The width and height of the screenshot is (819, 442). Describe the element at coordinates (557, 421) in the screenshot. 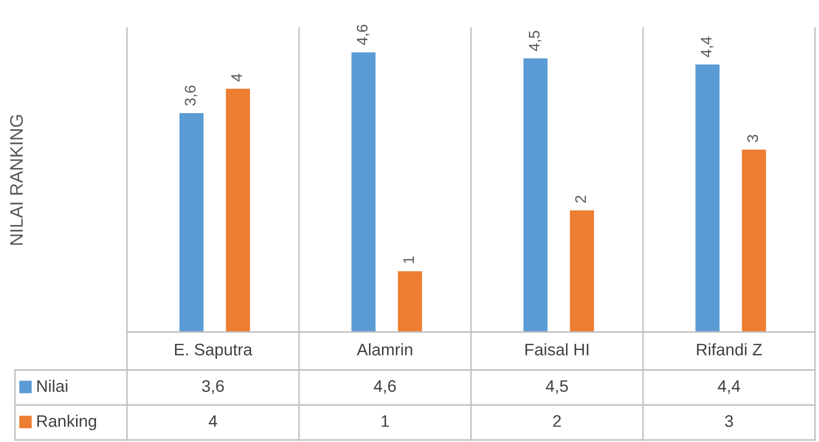

I see `data-label: 2` at that location.